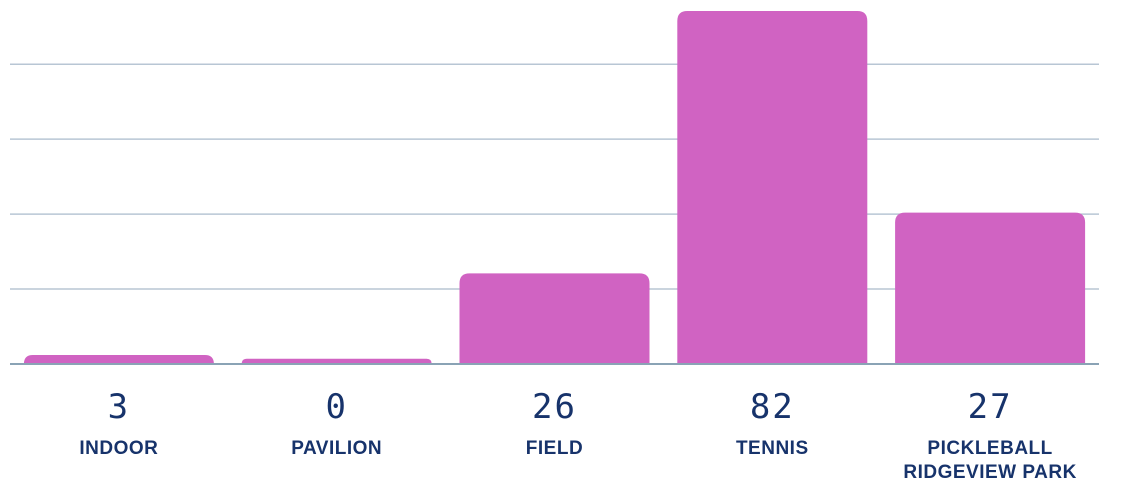 This screenshot has height=483, width=1131. What do you see at coordinates (989, 448) in the screenshot?
I see `category-label-4-line-0: PICKLEBALL` at bounding box center [989, 448].